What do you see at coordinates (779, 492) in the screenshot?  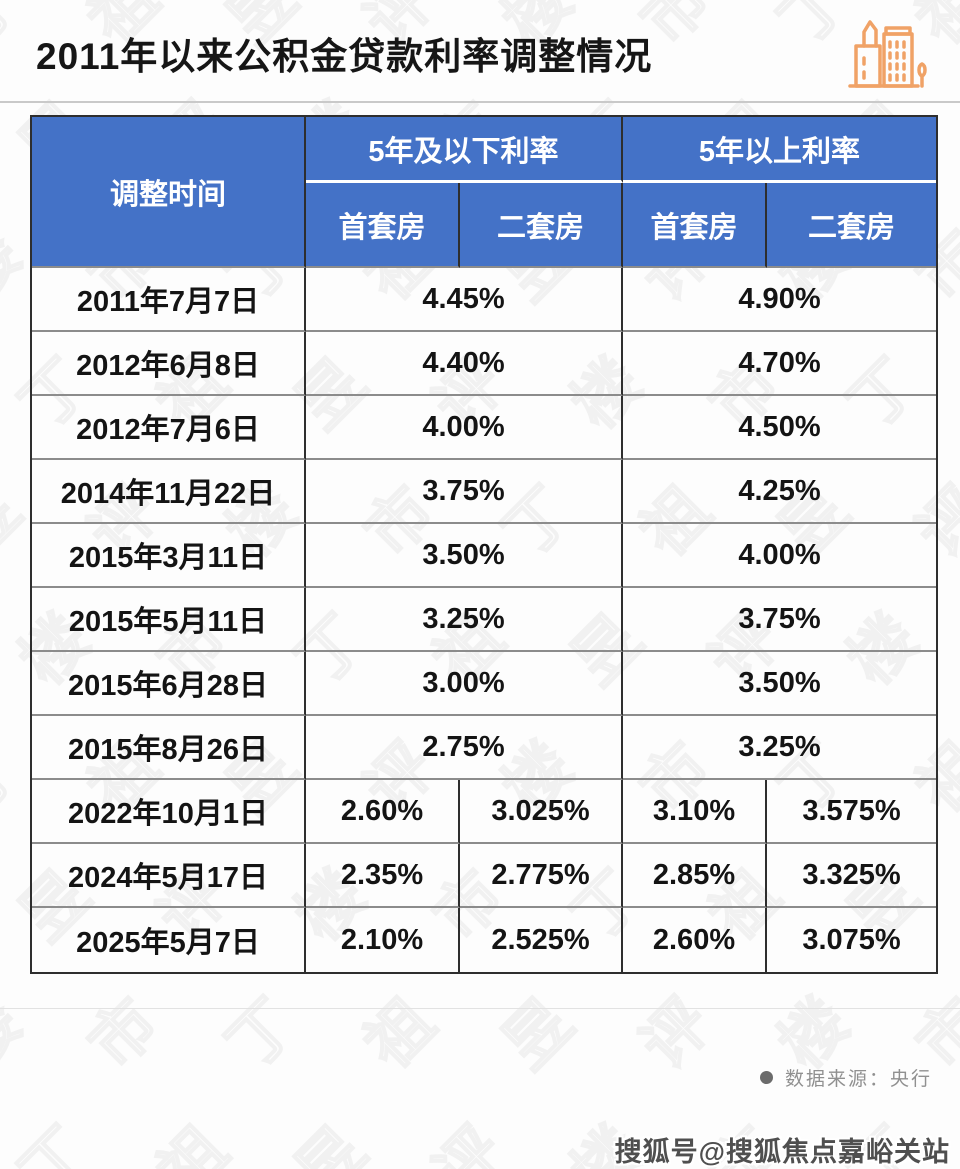 I see `row-above-rate: 4.25%` at bounding box center [779, 492].